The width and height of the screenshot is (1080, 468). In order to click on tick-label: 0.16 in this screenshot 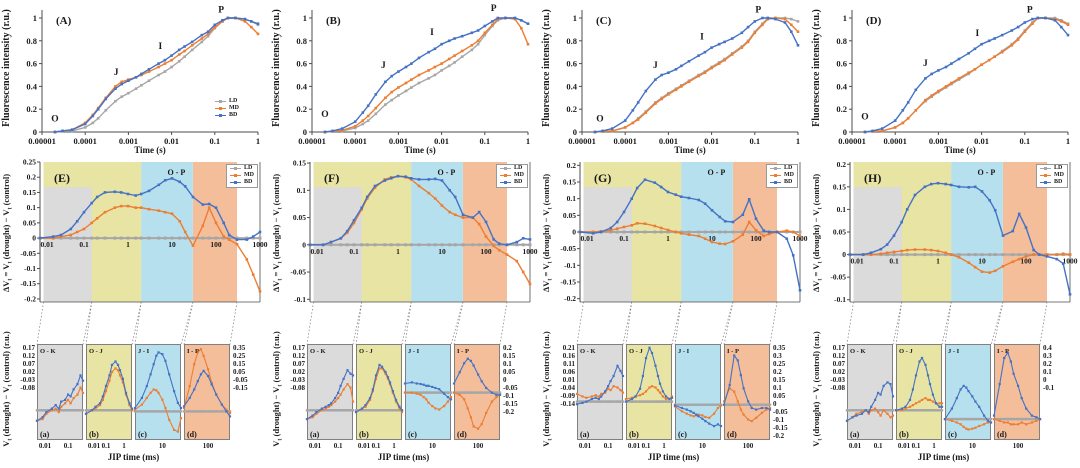, I will do `click(568, 356)`.